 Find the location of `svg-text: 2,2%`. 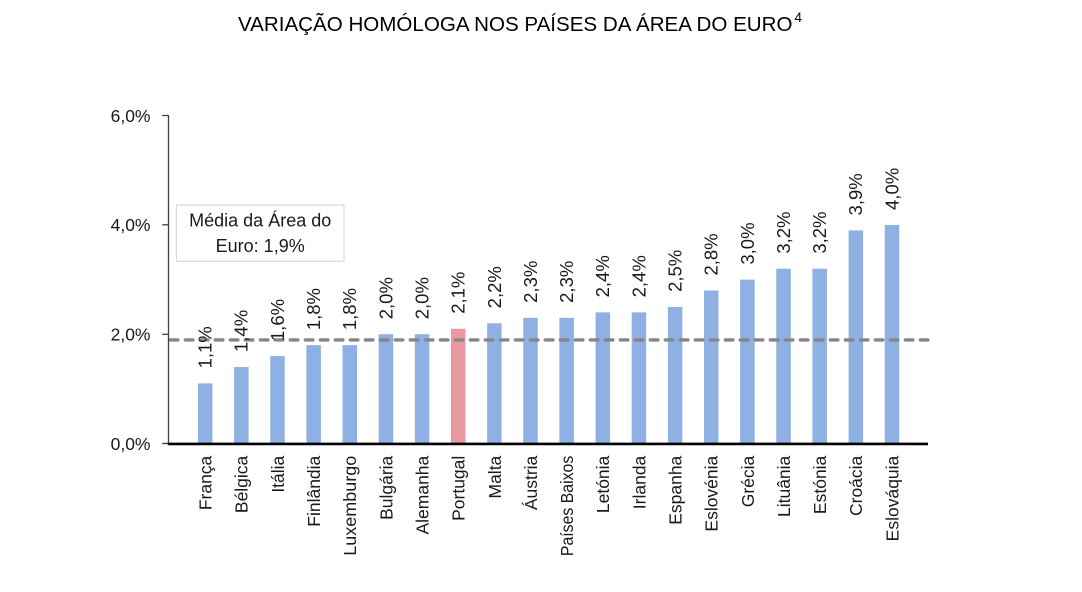

svg-text: 2,2% is located at coordinates (494, 287).